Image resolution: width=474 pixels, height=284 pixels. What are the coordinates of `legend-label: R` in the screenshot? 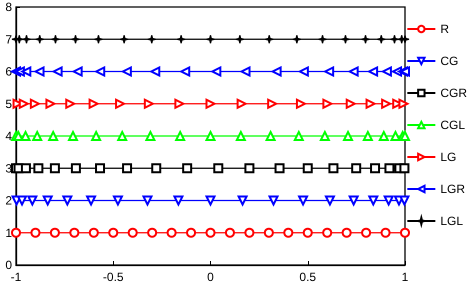 It's located at (445, 29).